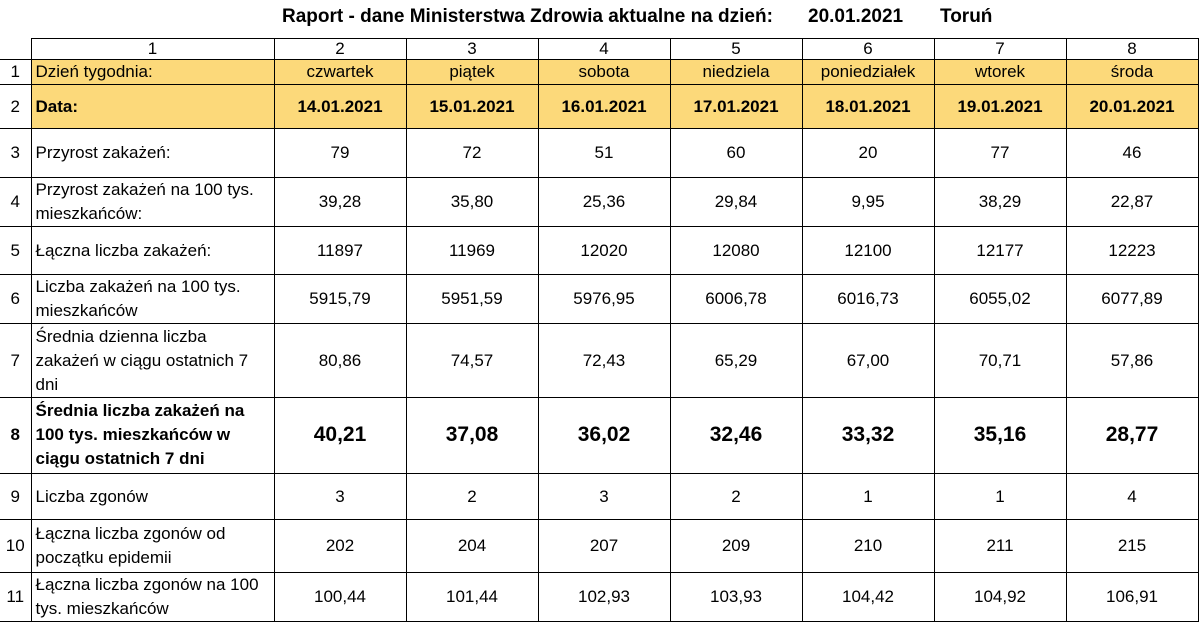 This screenshot has width=1200, height=627. I want to click on table-cell: 106,91, so click(1132, 597).